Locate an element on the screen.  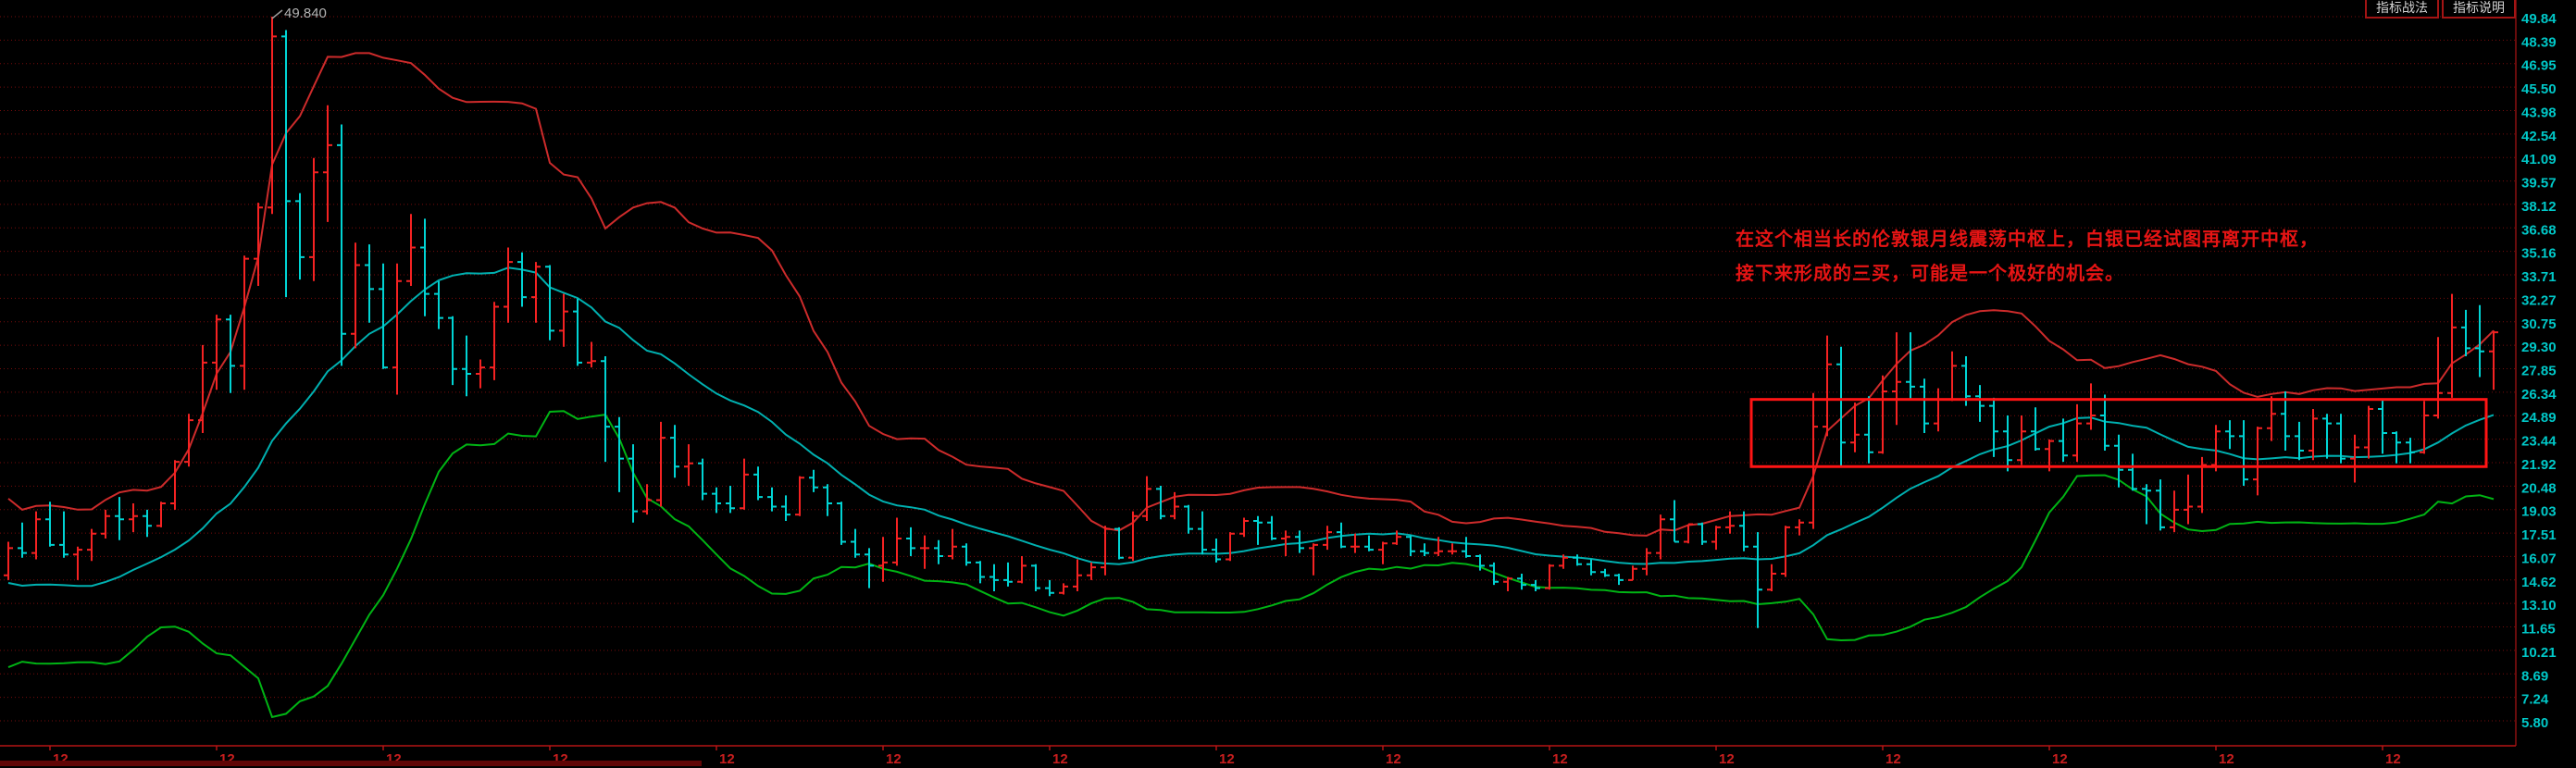
y-axis-label: 20.48 is located at coordinates (2539, 488).